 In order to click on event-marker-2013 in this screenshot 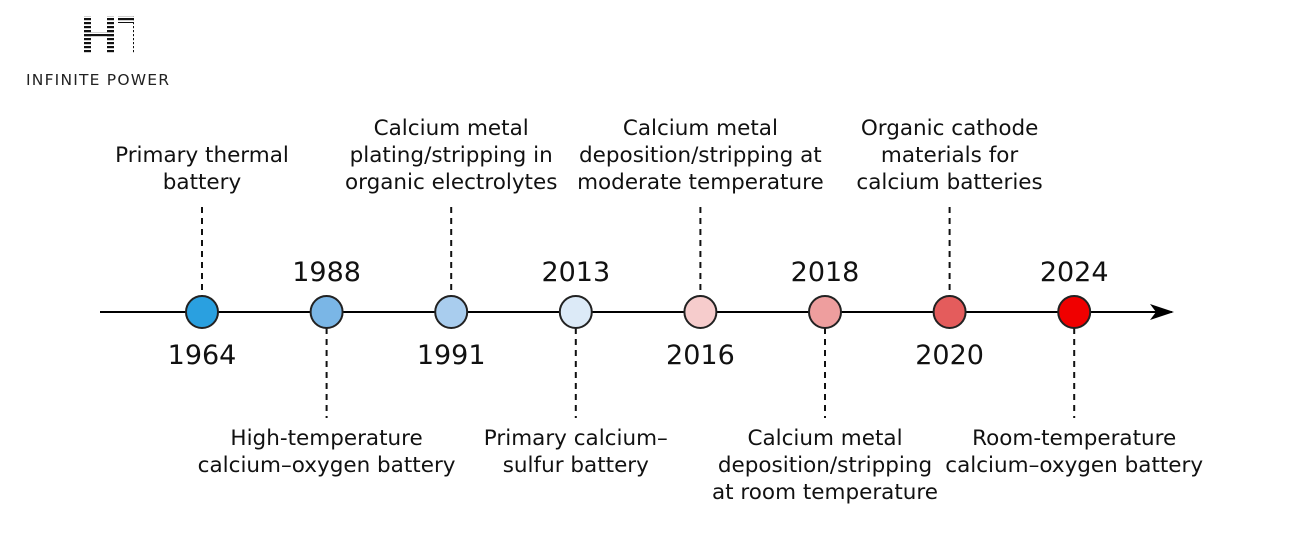, I will do `click(575, 312)`.